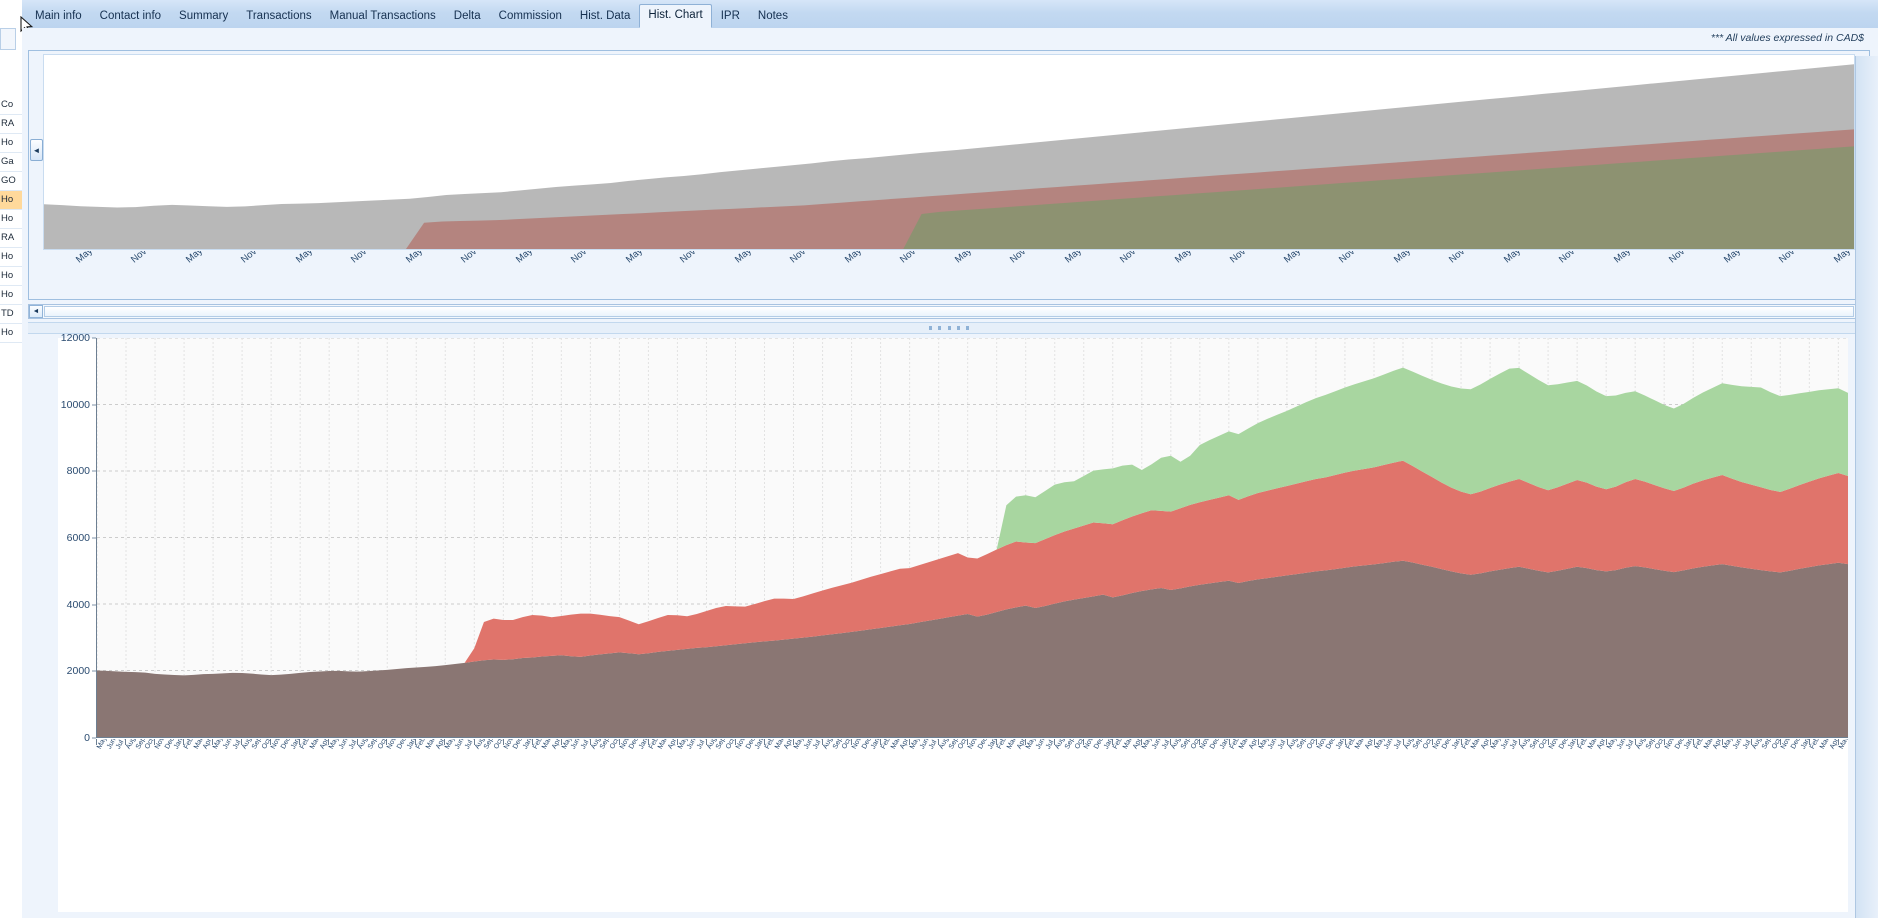 Image resolution: width=1878 pixels, height=918 pixels. I want to click on scroll-left-arrow-icon: ◄, so click(36, 311).